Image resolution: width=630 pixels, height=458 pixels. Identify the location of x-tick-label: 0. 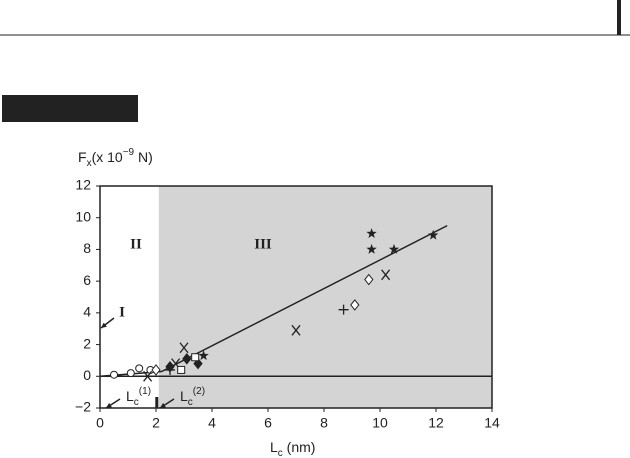
(100, 423).